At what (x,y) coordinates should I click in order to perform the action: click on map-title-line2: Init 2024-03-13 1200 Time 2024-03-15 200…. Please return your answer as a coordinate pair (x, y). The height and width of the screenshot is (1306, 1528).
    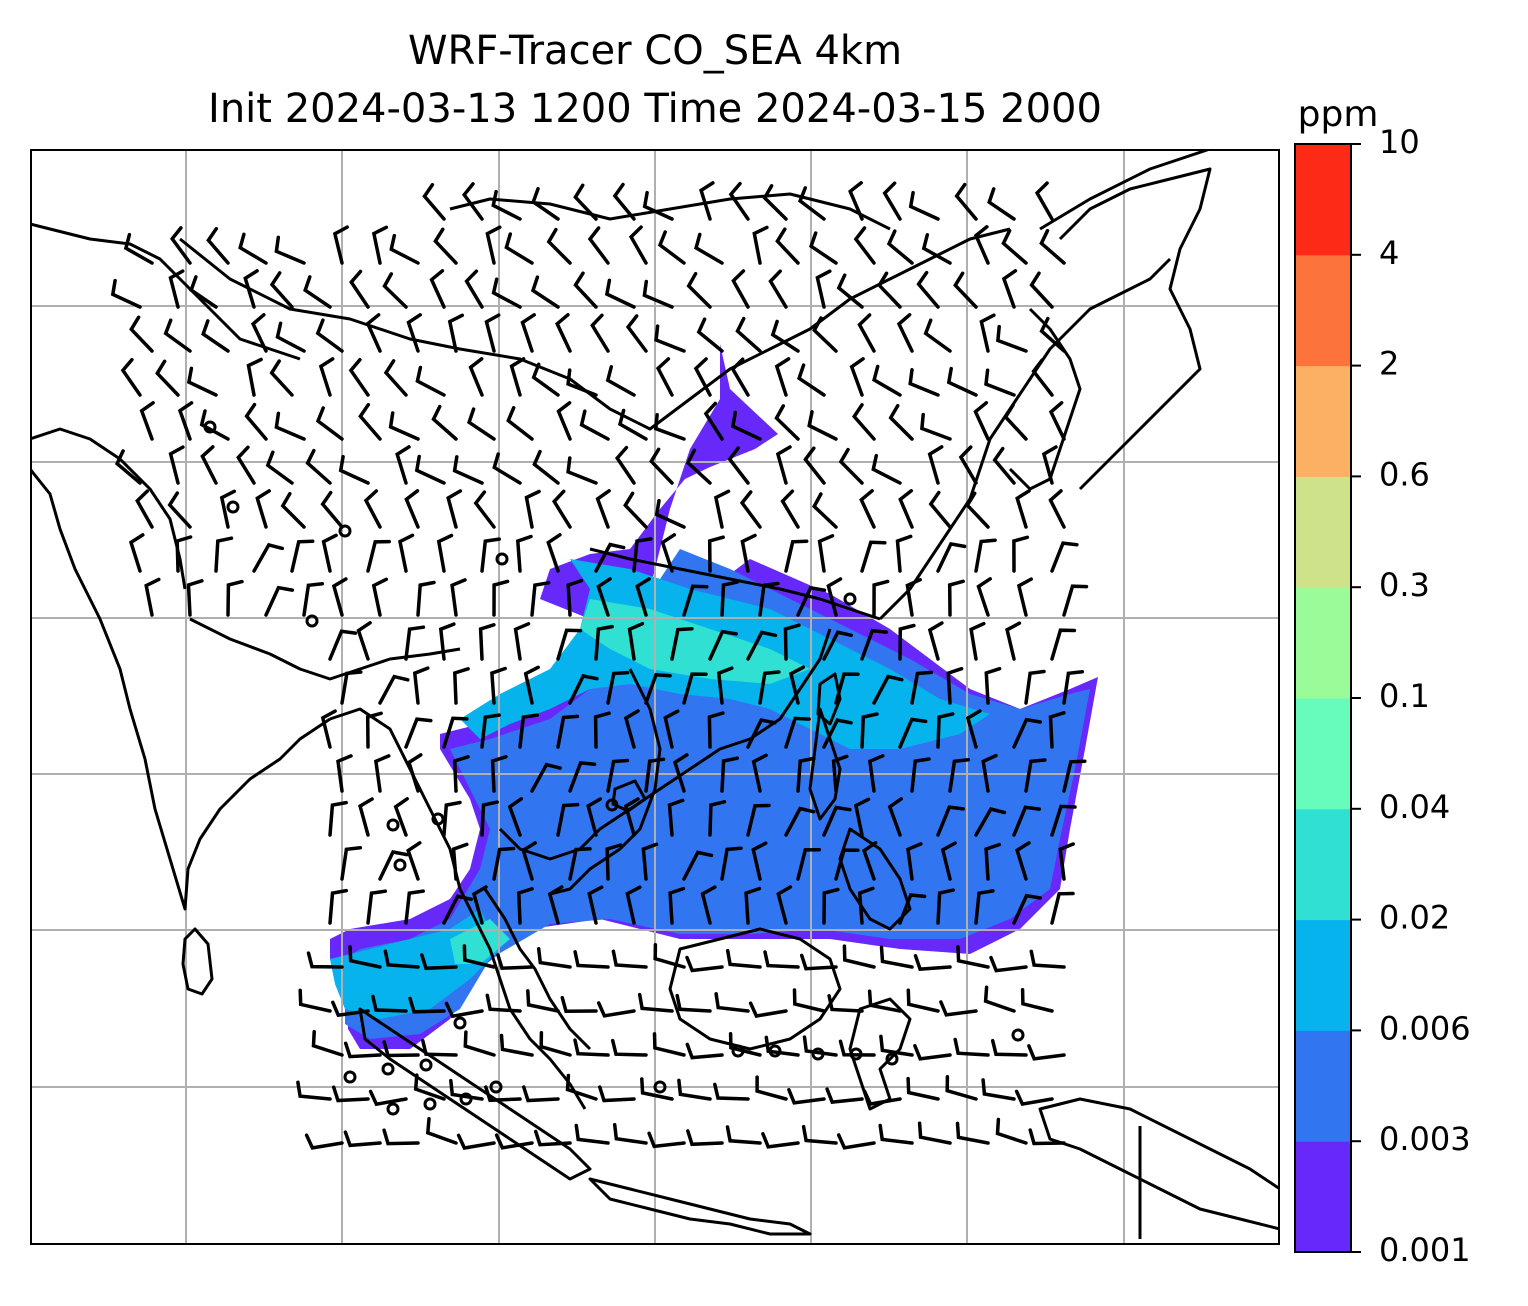
    Looking at the image, I should click on (655, 109).